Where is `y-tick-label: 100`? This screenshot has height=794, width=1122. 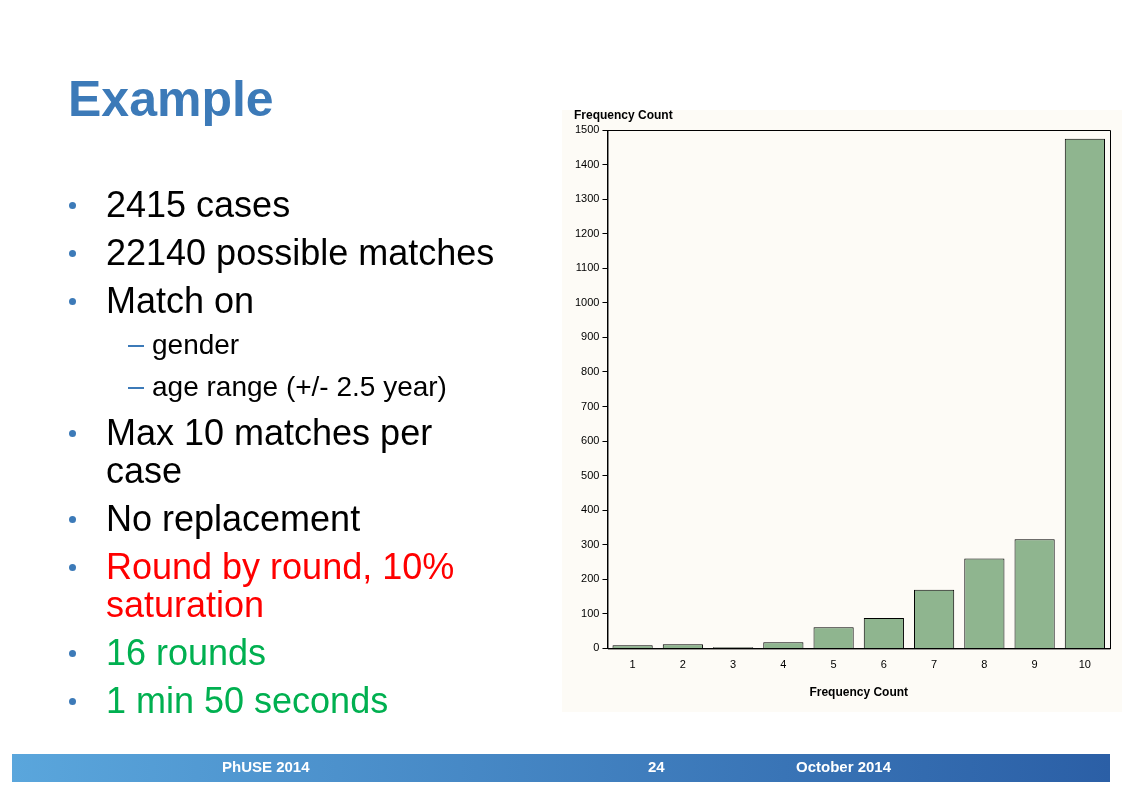 y-tick-label: 100 is located at coordinates (590, 612).